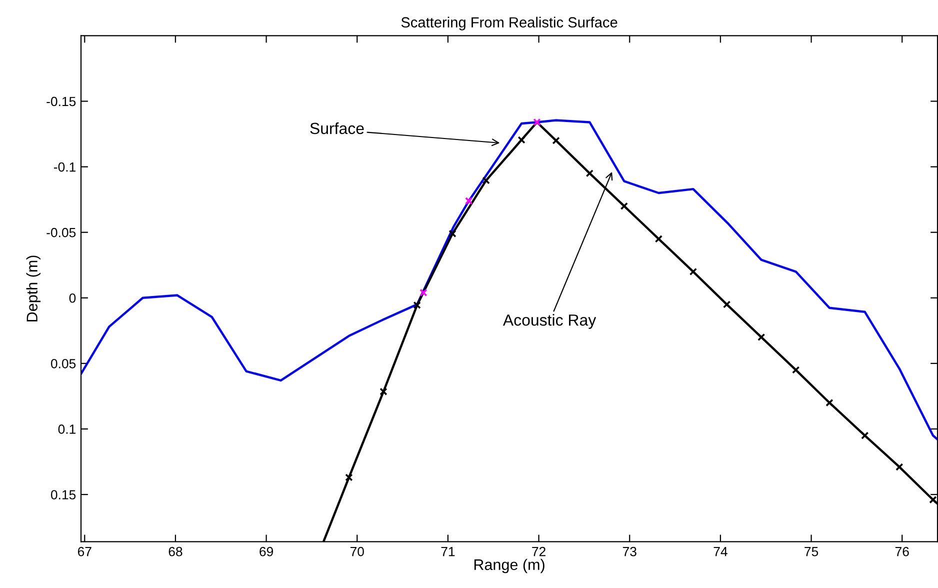 This screenshot has height=588, width=938. What do you see at coordinates (61, 233) in the screenshot?
I see `y-tick-label: -0.05` at bounding box center [61, 233].